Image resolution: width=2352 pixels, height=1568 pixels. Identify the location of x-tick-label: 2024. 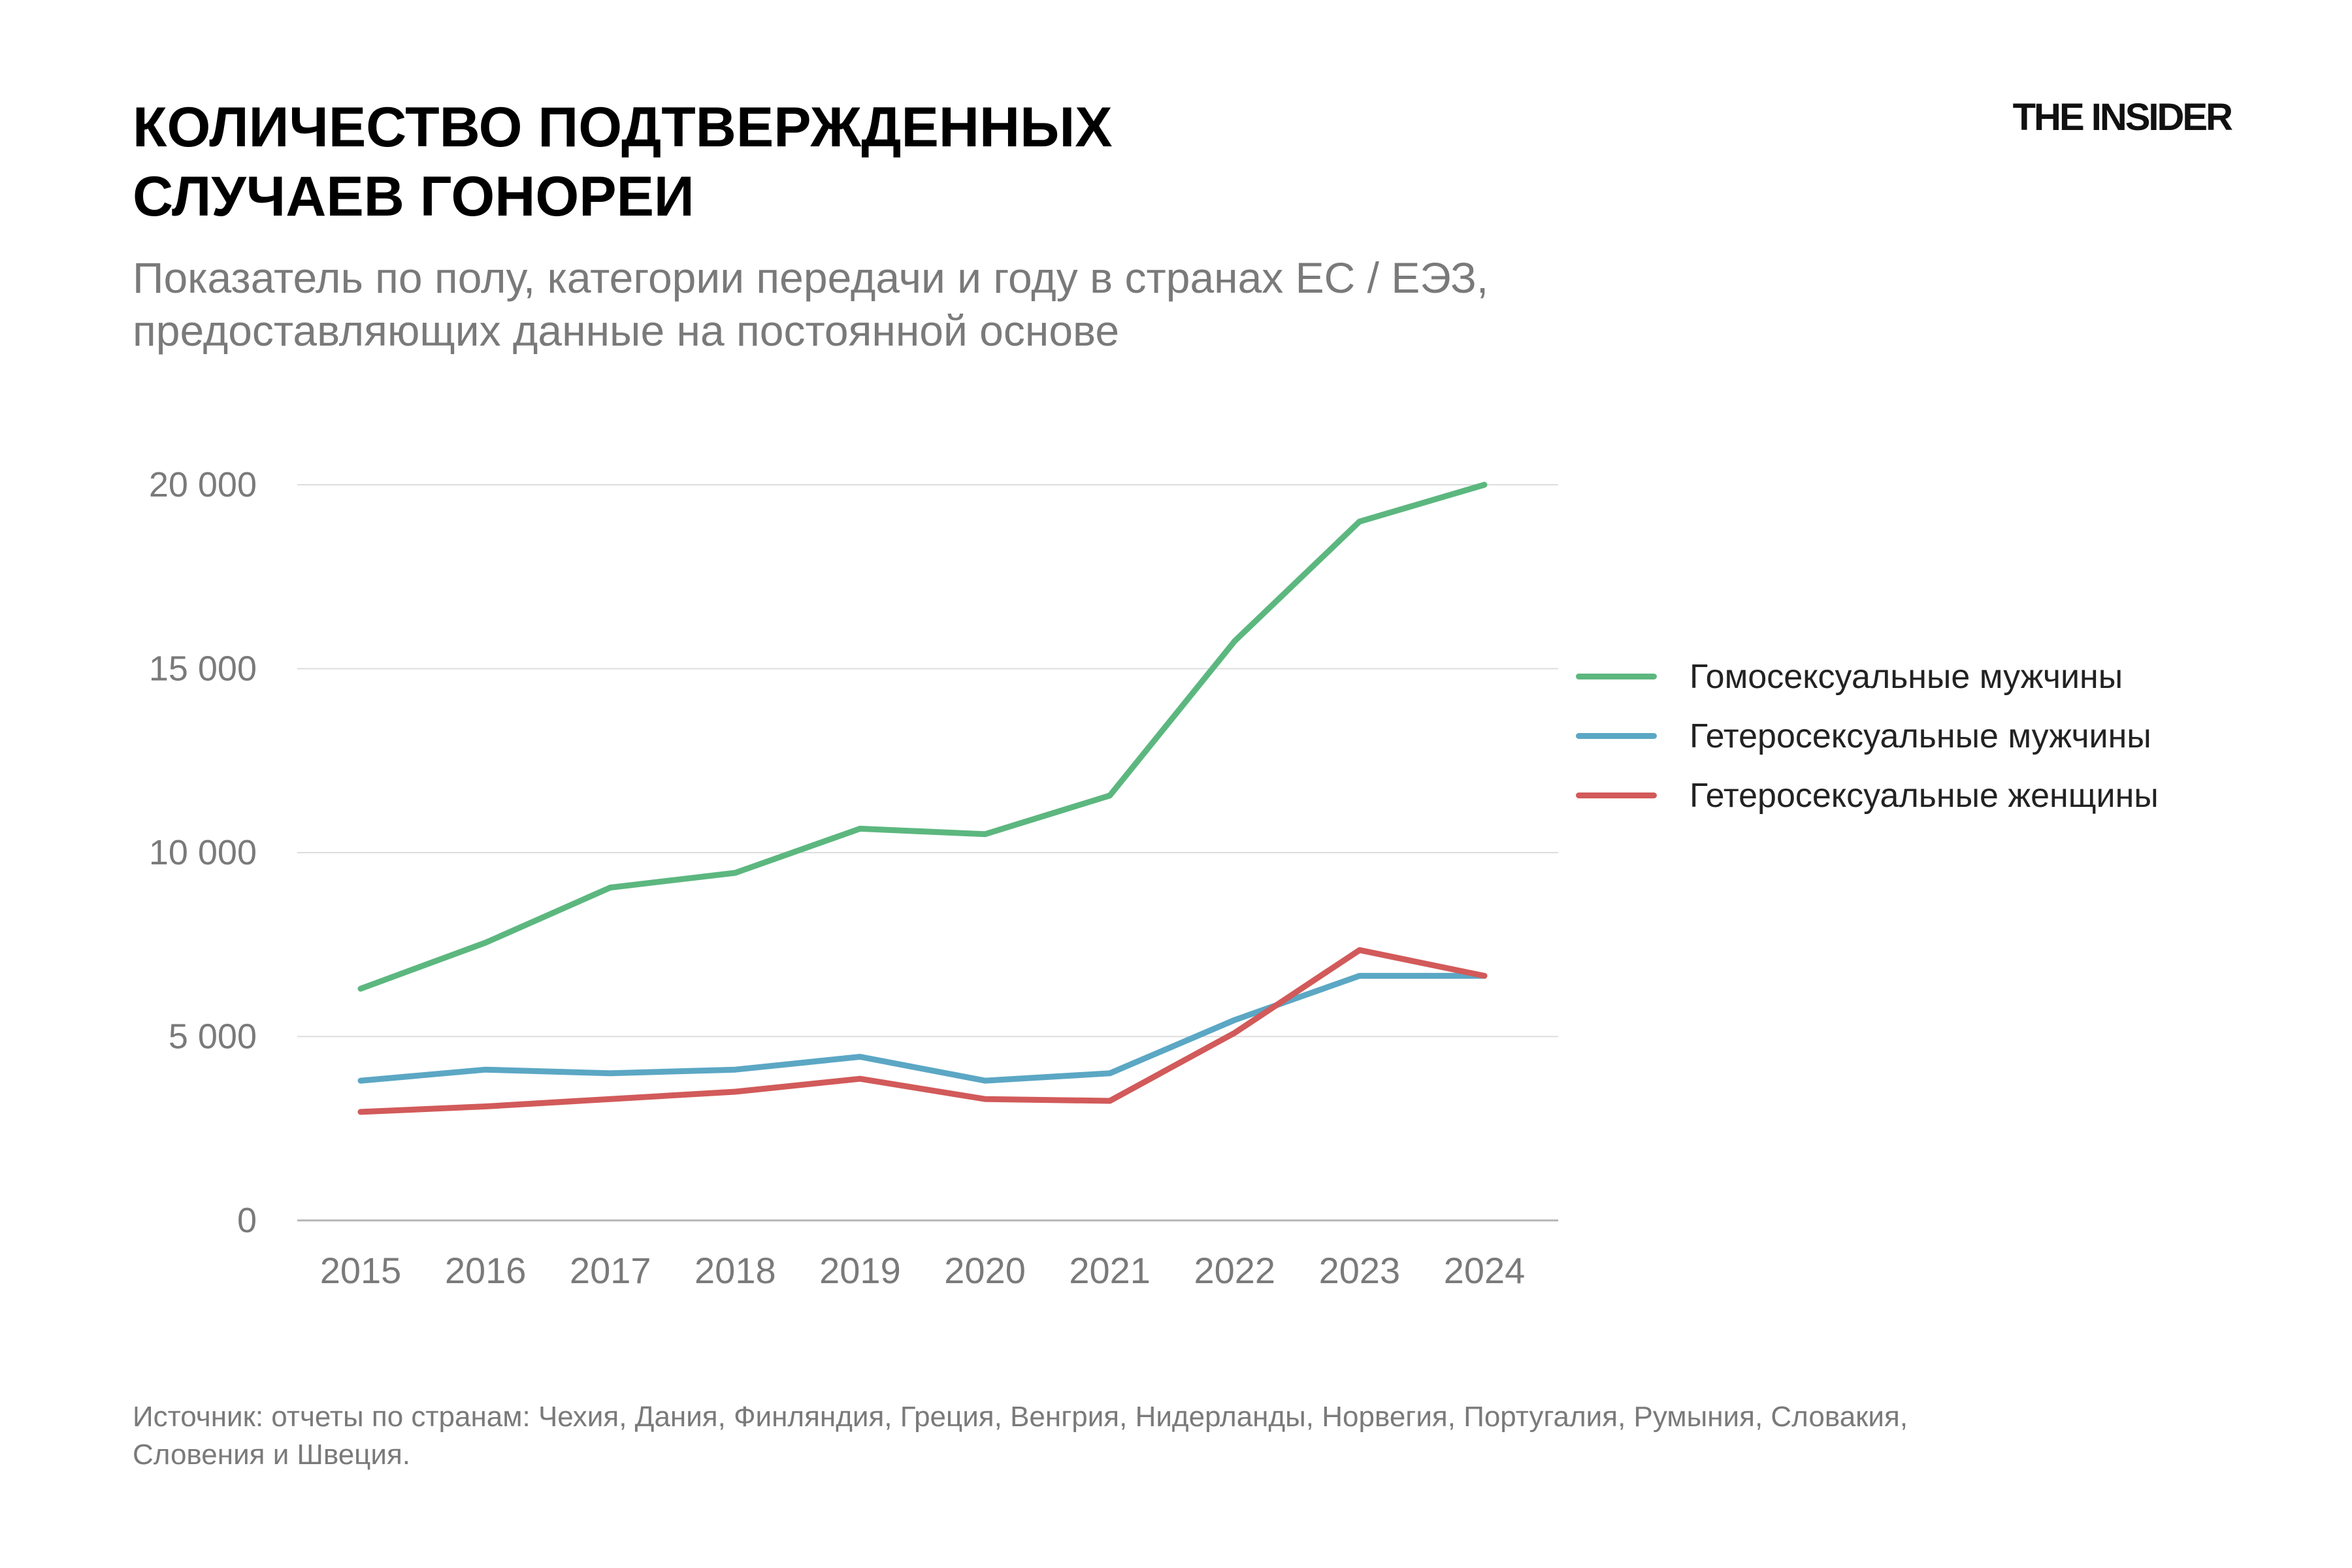
(1485, 1270).